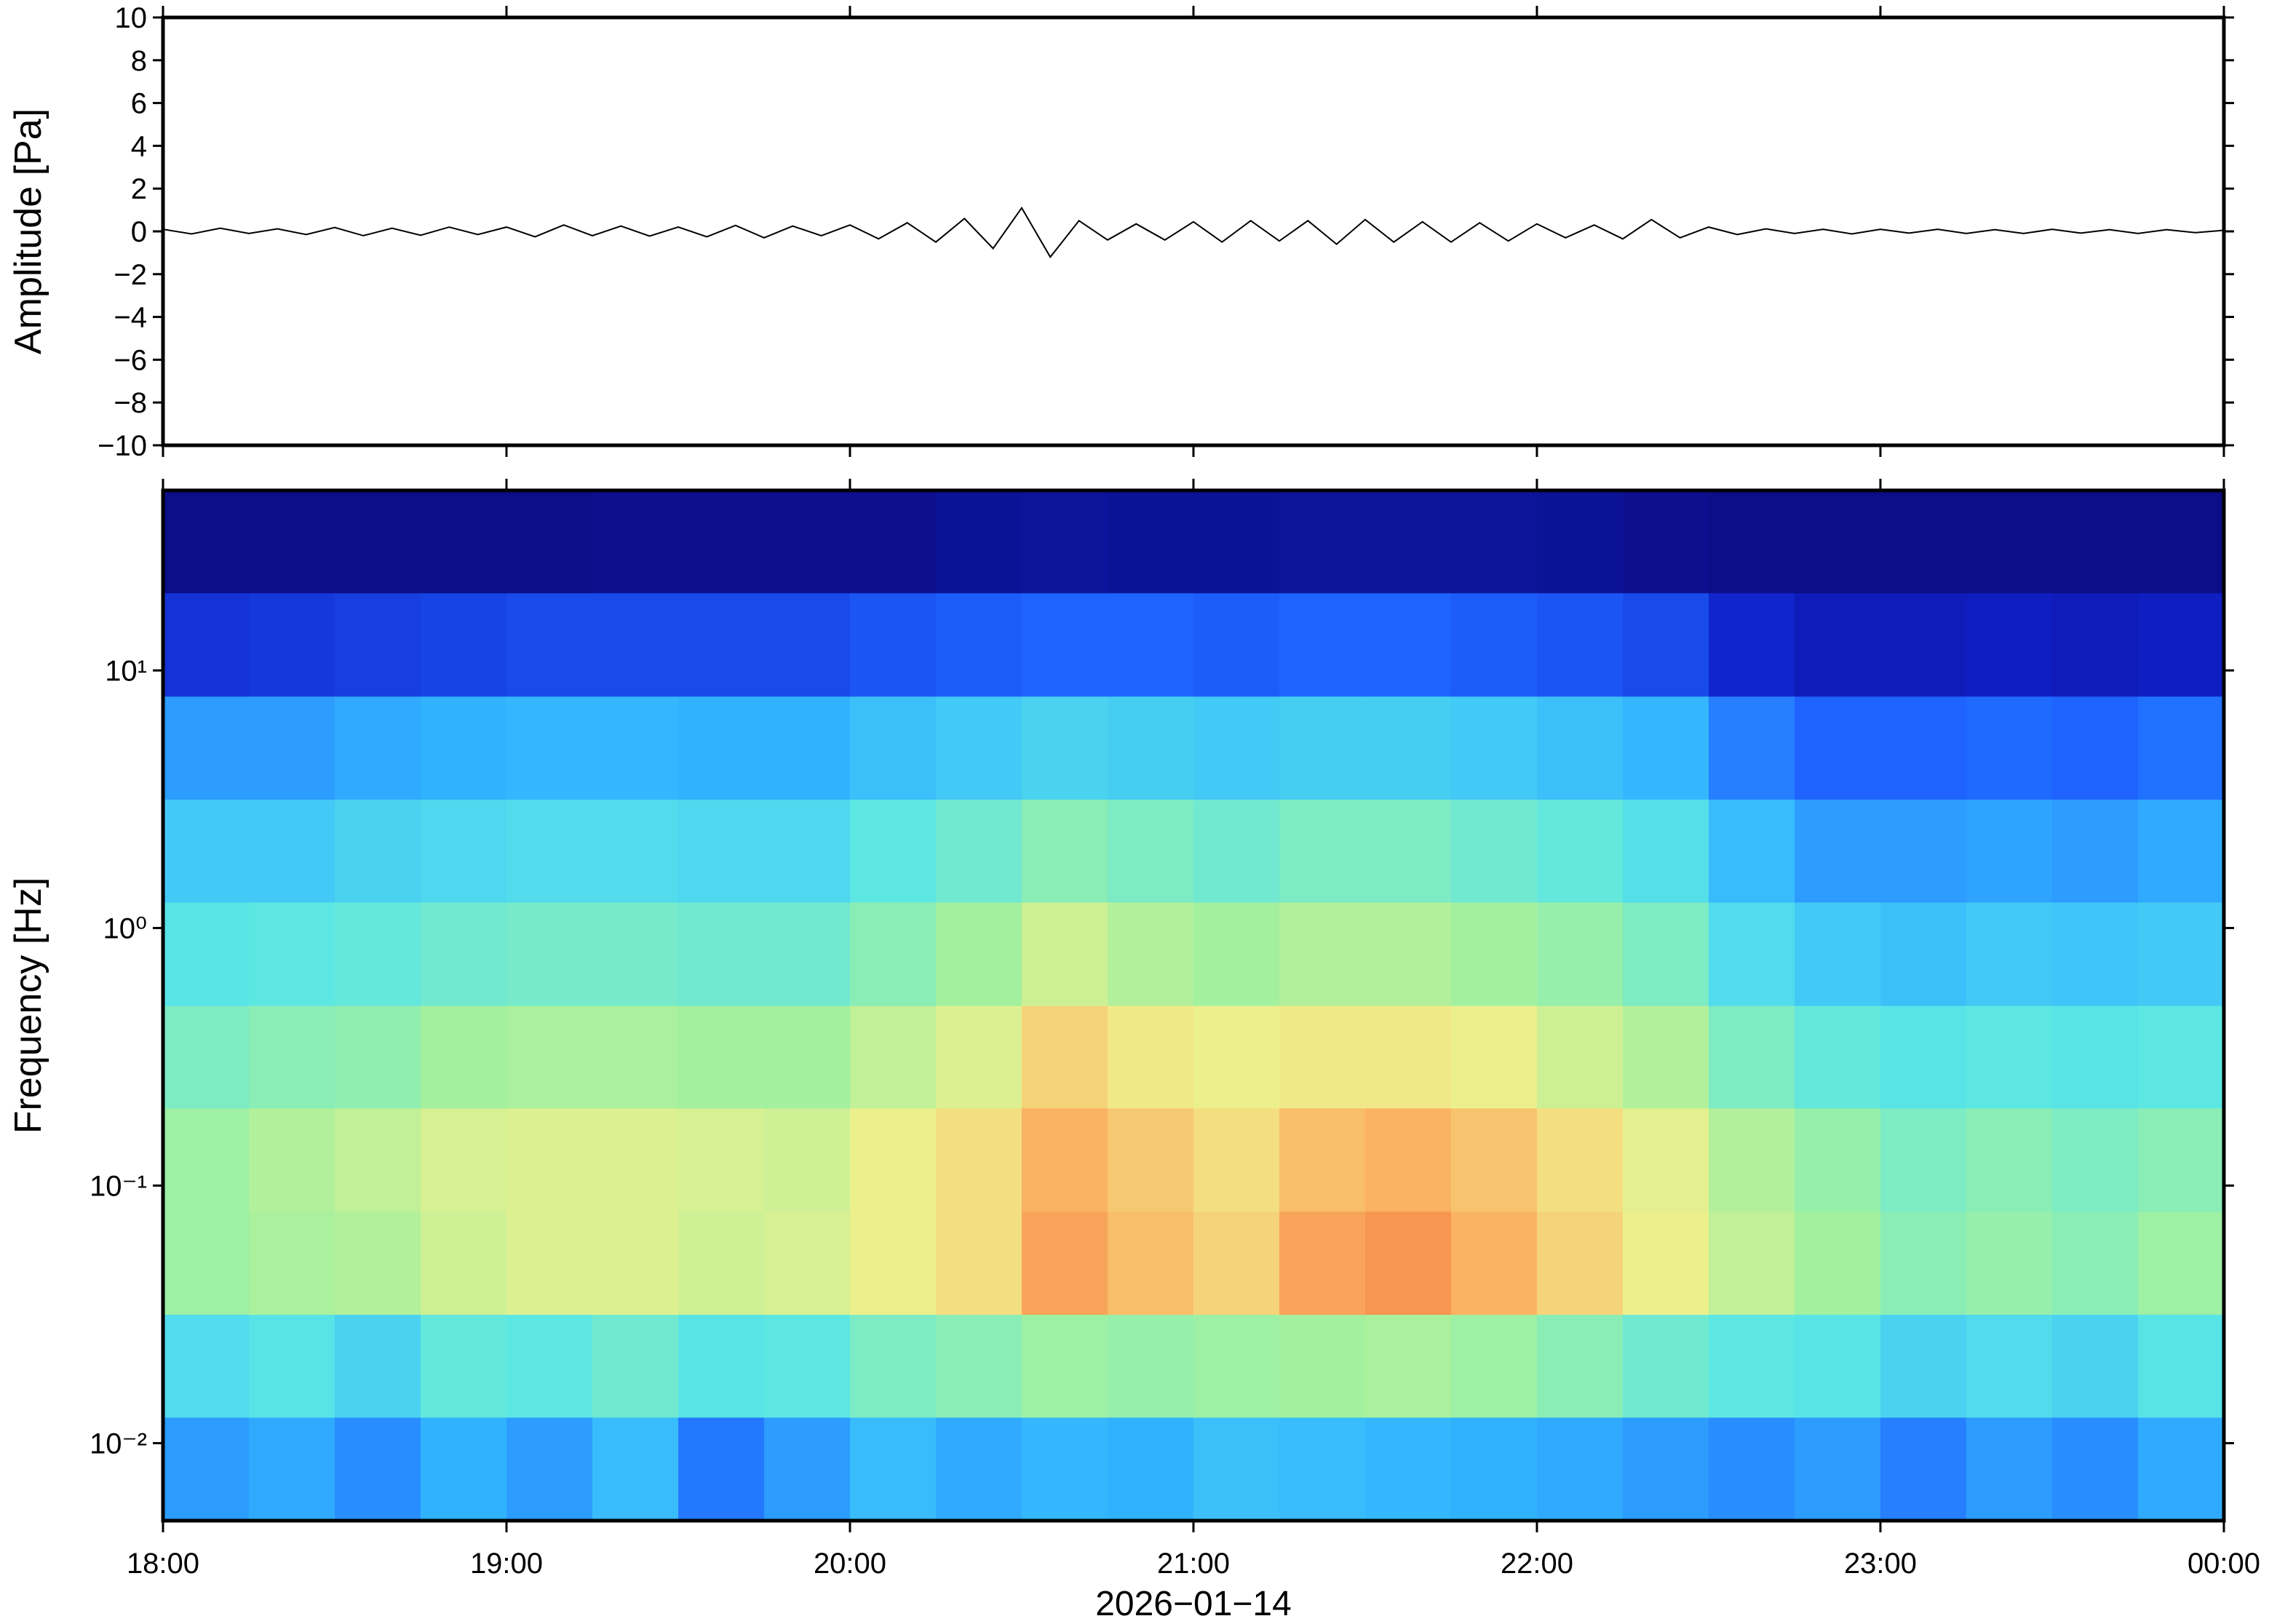  I want to click on y-tick-label: −8, so click(130, 403).